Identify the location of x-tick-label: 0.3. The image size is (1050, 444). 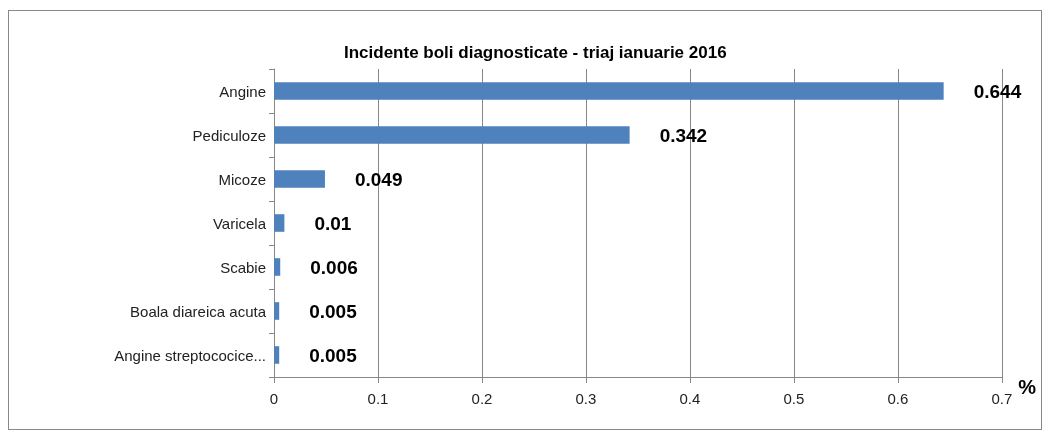
(586, 398).